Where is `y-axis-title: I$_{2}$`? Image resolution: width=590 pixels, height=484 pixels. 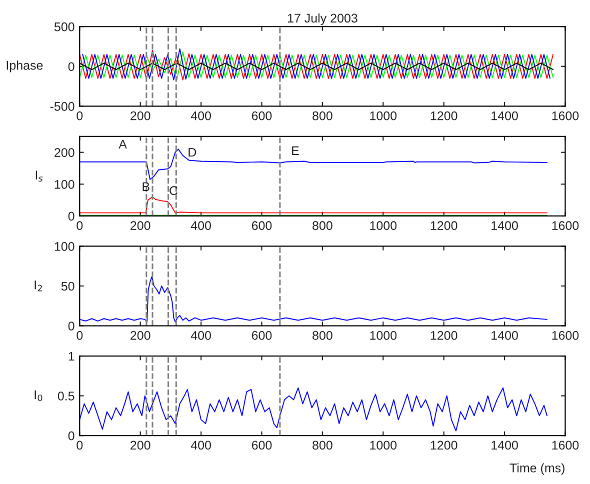 y-axis-title: I$_{2}$ is located at coordinates (38, 286).